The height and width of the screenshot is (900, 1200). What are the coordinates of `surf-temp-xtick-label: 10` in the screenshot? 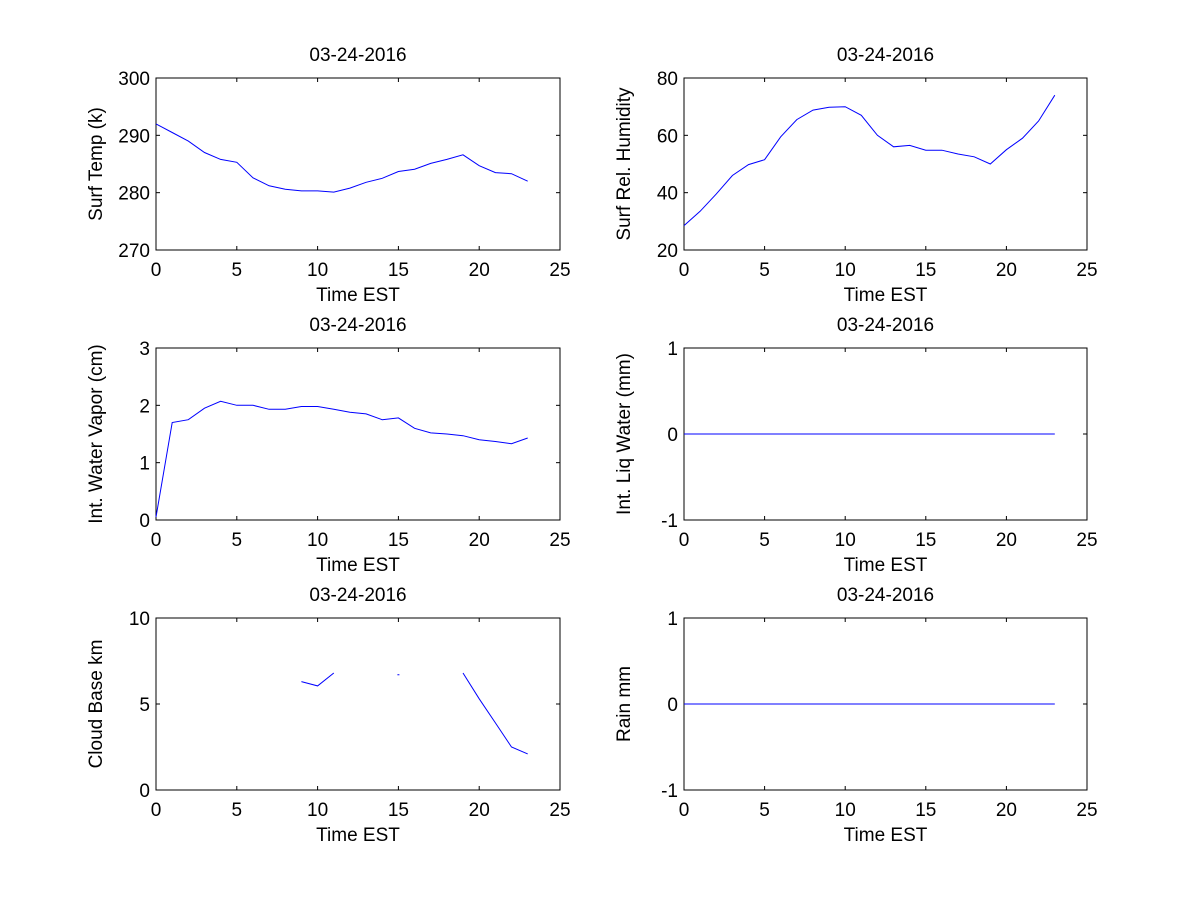 It's located at (317, 270).